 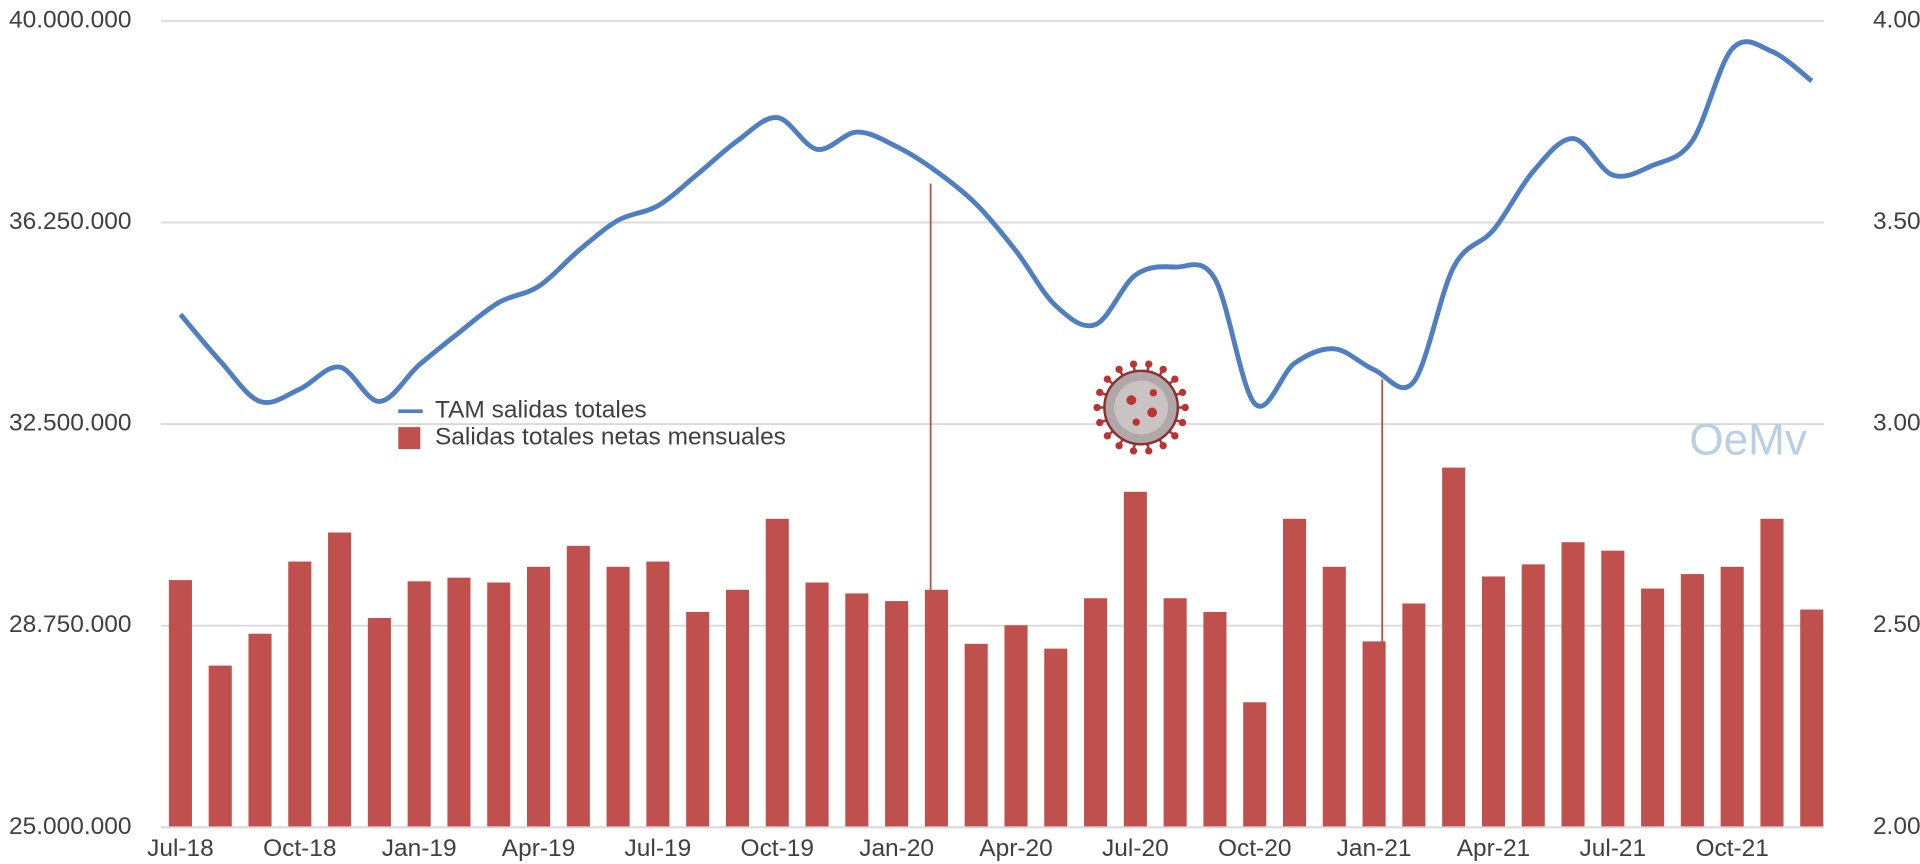 I want to click on x-tick-label: Oct-18, so click(x=299, y=848).